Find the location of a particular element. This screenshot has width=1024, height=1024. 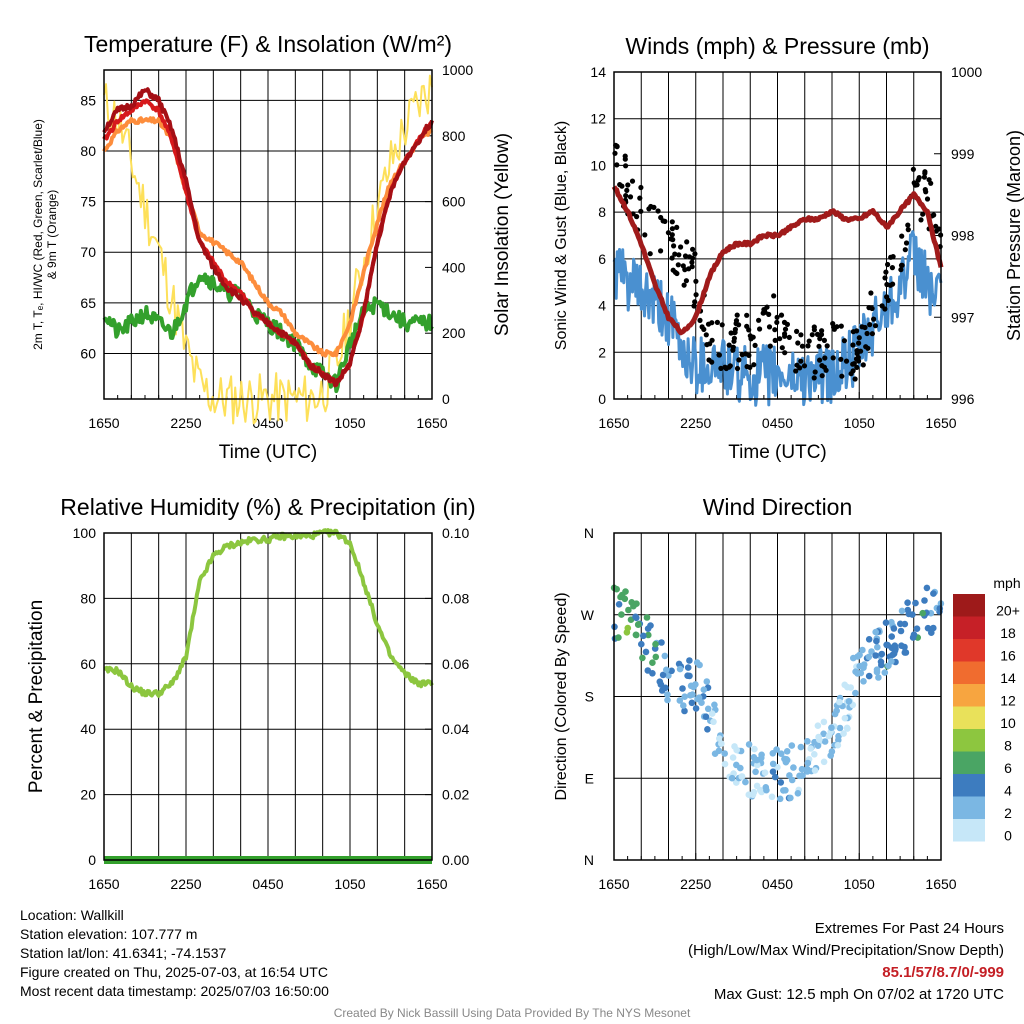

x-tick-label: 1050 is located at coordinates (349, 423).